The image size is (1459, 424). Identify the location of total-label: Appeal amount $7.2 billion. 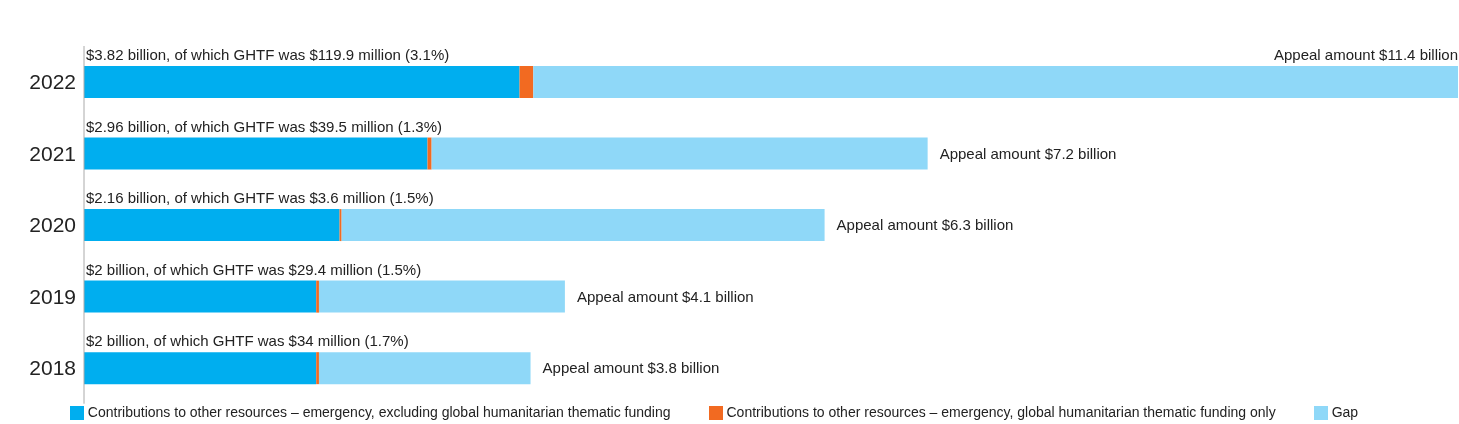
(1028, 153).